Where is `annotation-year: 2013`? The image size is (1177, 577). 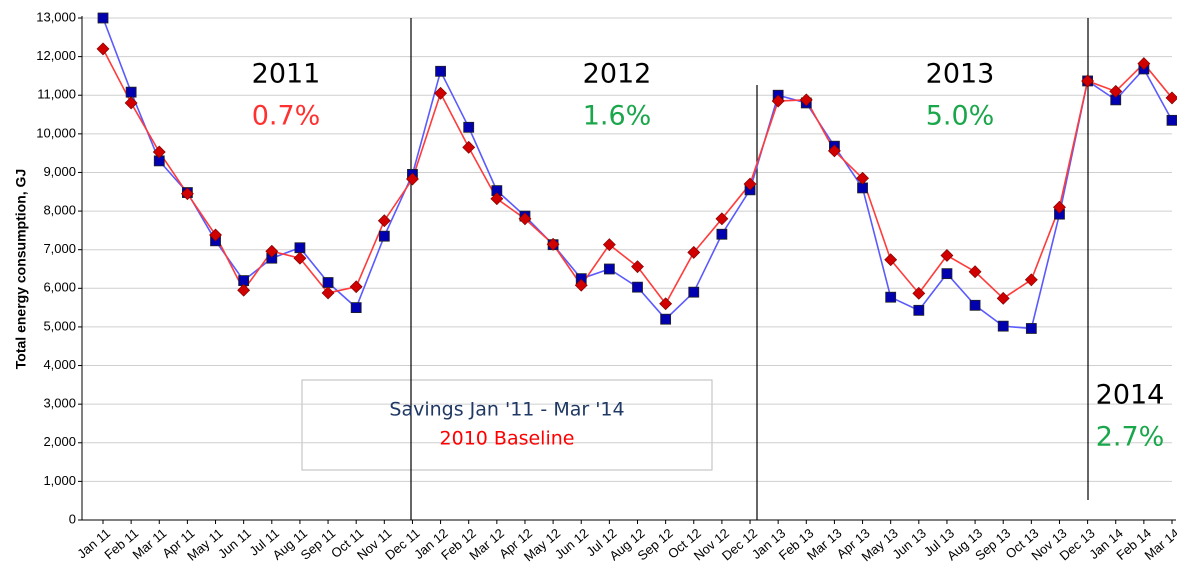 annotation-year: 2013 is located at coordinates (960, 74).